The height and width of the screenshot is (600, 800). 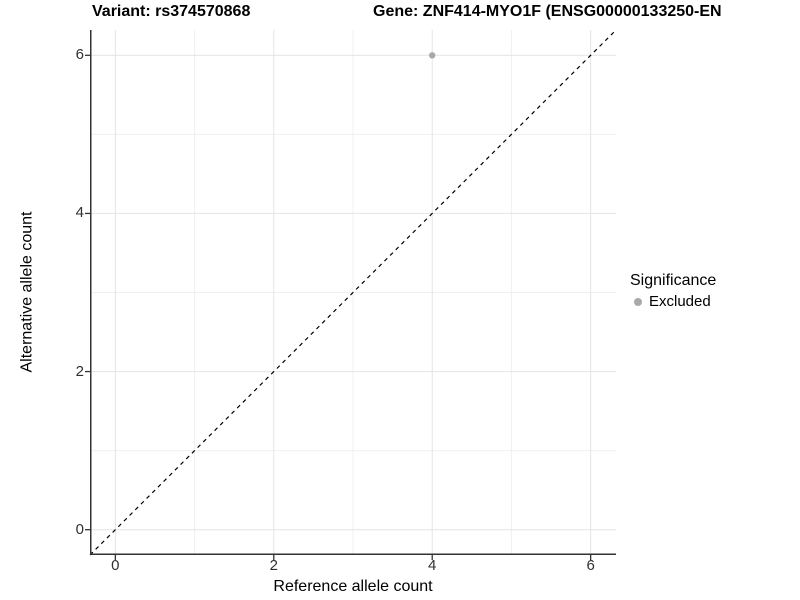 I want to click on legend: Significance Excluded, so click(x=673, y=291).